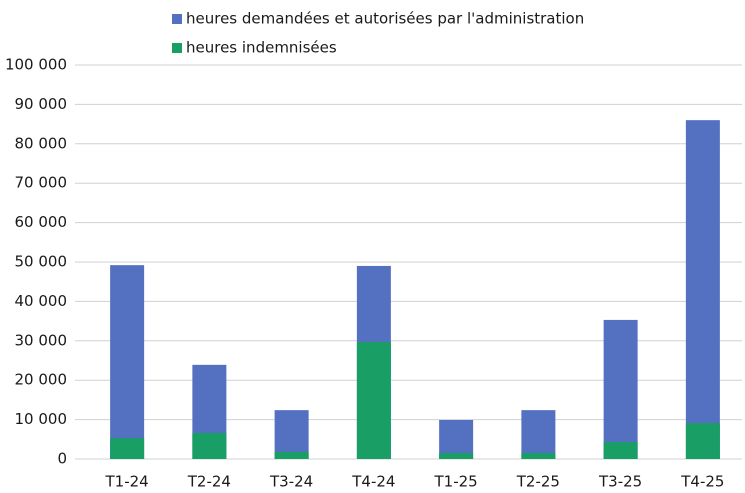 This screenshot has width=745, height=493. What do you see at coordinates (41, 340) in the screenshot?
I see `y-tick-label: 30 000` at bounding box center [41, 340].